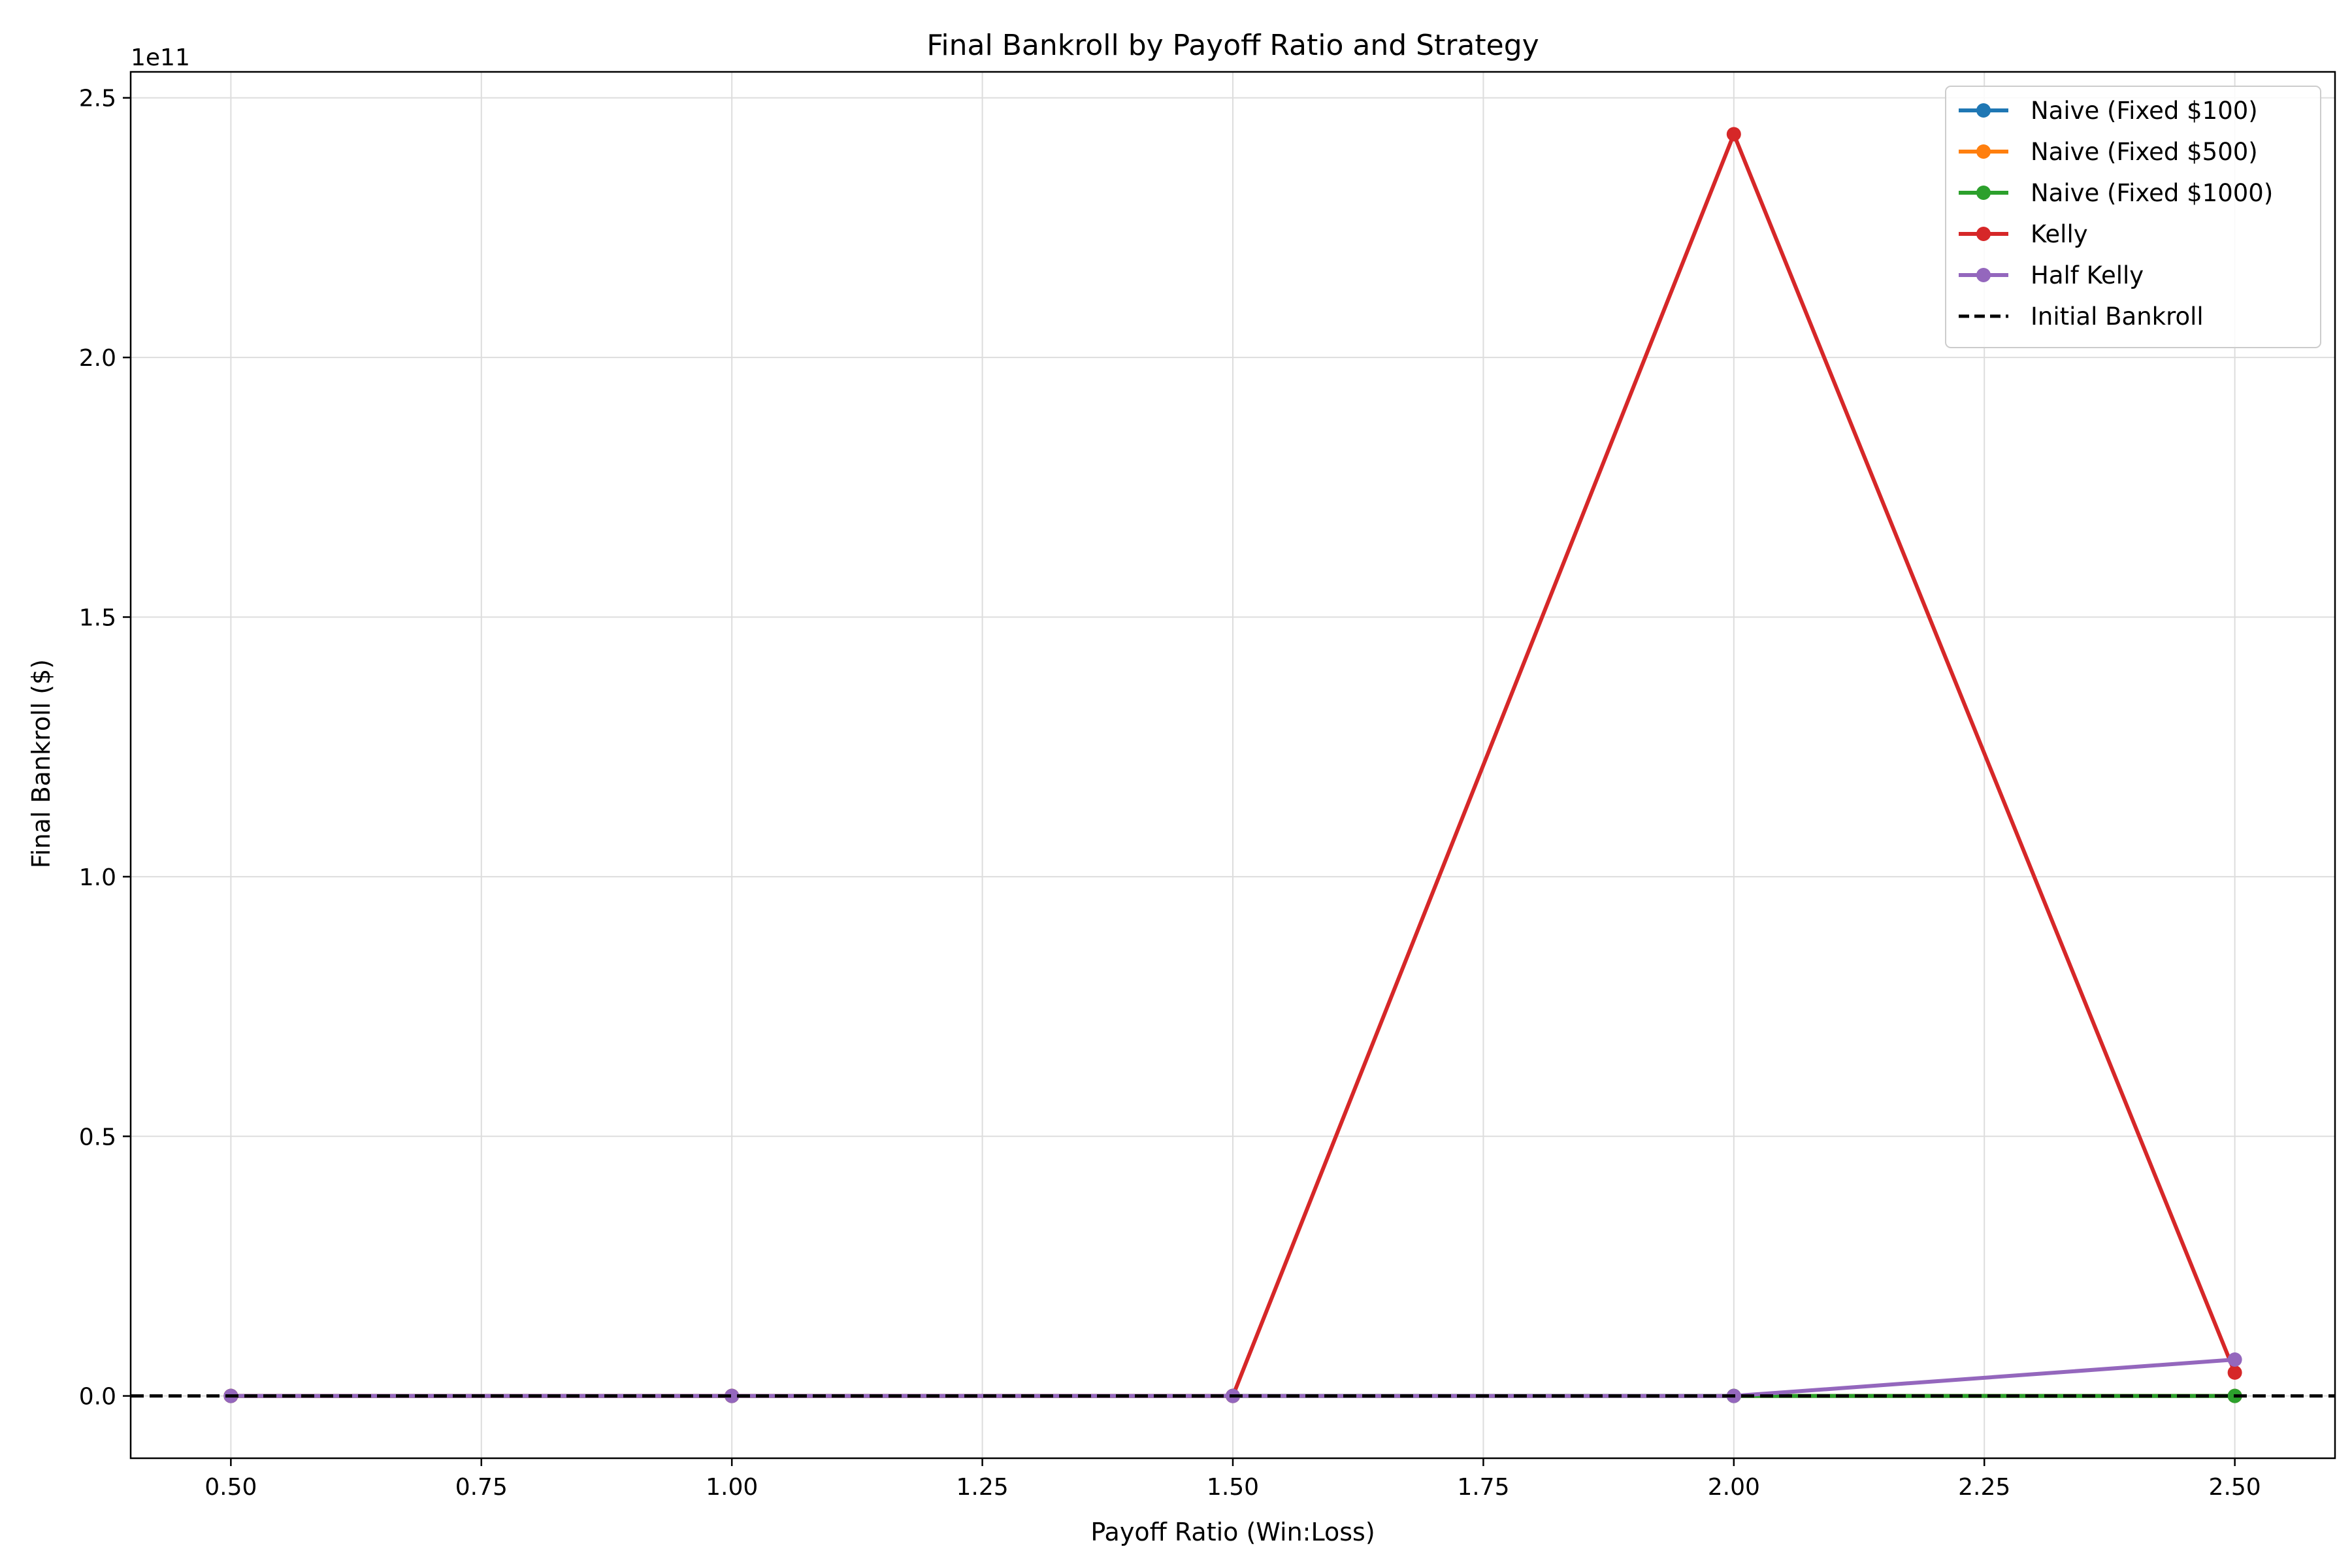  What do you see at coordinates (97, 99) in the screenshot?
I see `y-tick-label: 2.5` at bounding box center [97, 99].